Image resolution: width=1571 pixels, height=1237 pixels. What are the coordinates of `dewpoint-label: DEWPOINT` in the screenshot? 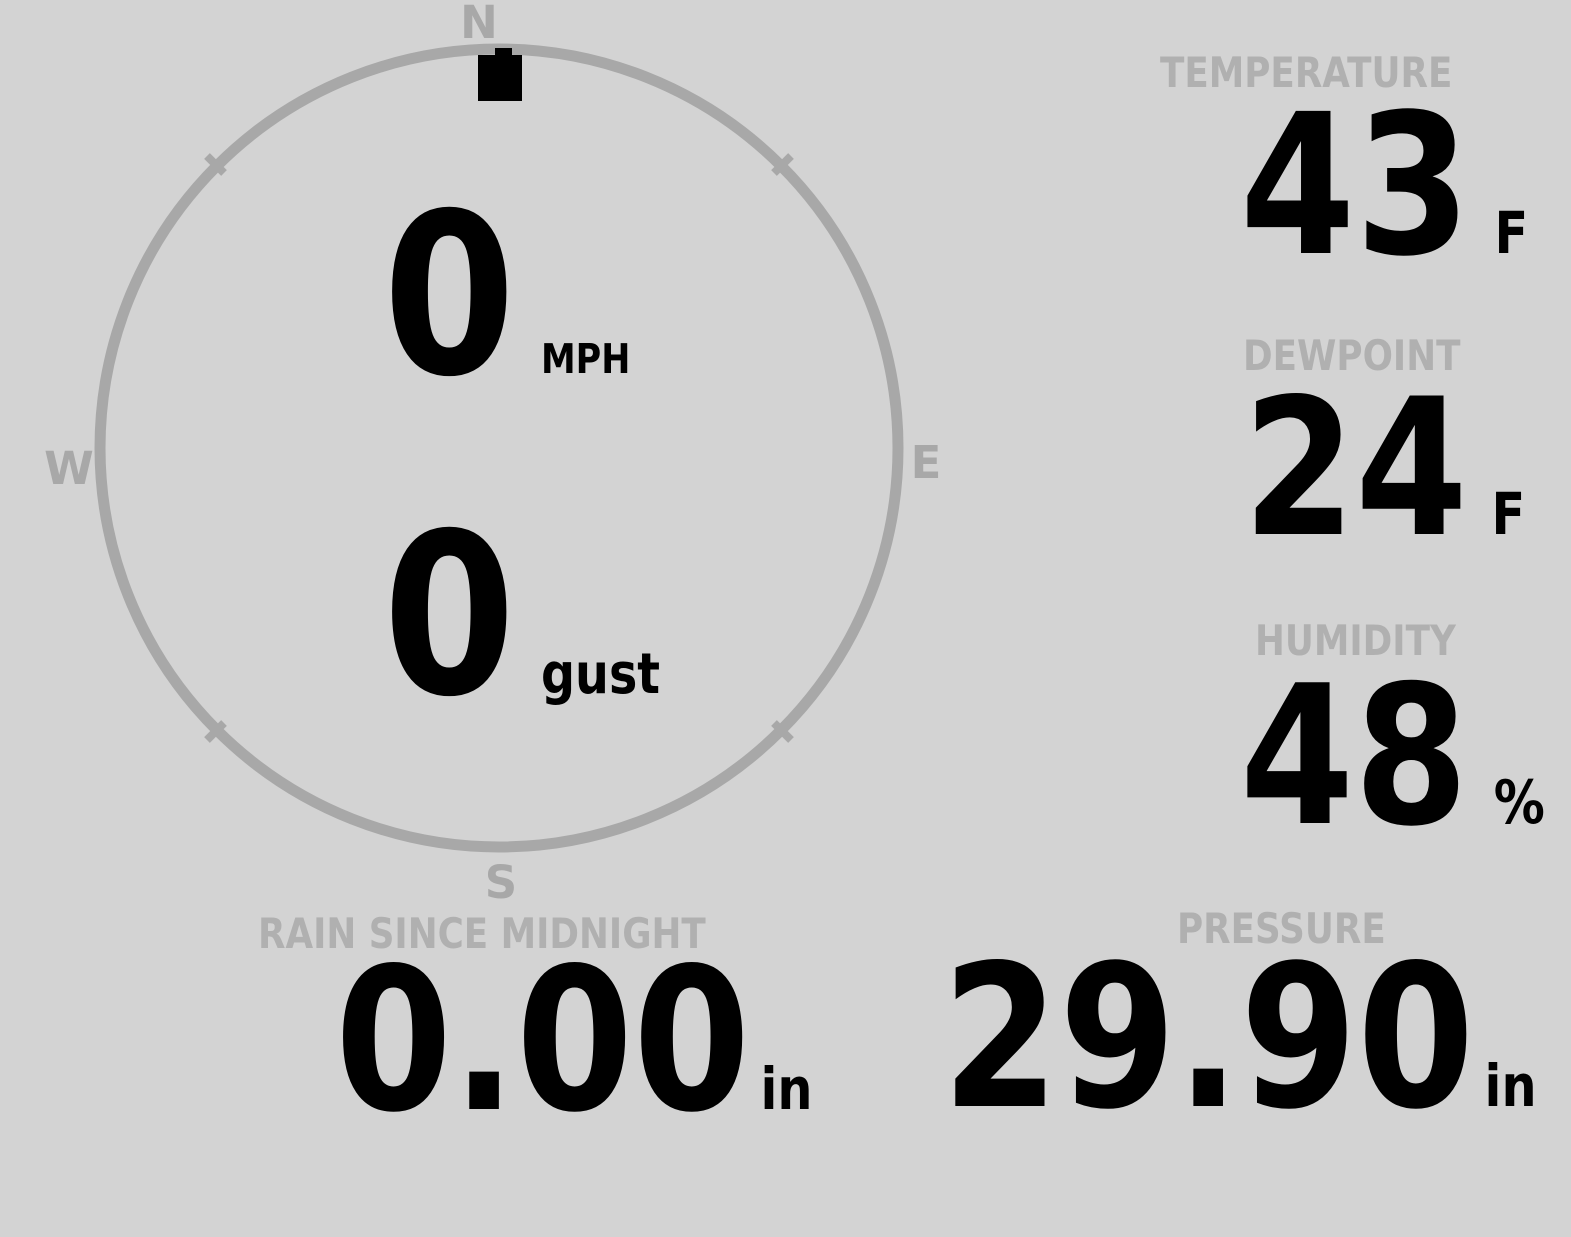 It's located at (1352, 355).